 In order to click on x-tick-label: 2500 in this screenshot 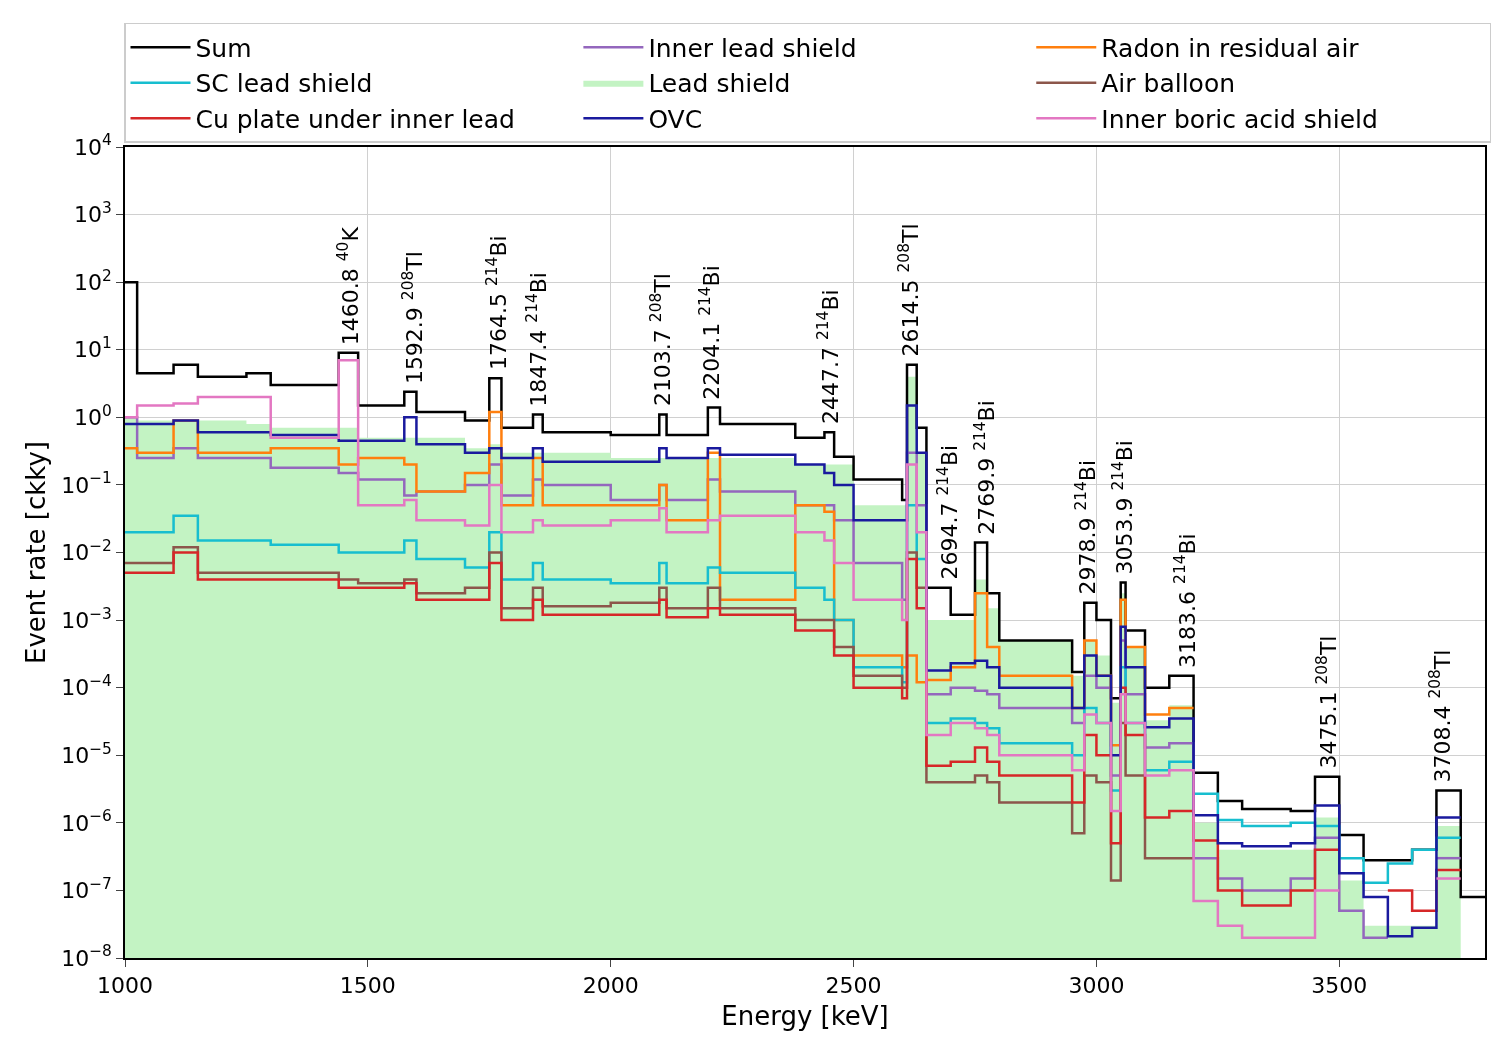, I will do `click(853, 986)`.